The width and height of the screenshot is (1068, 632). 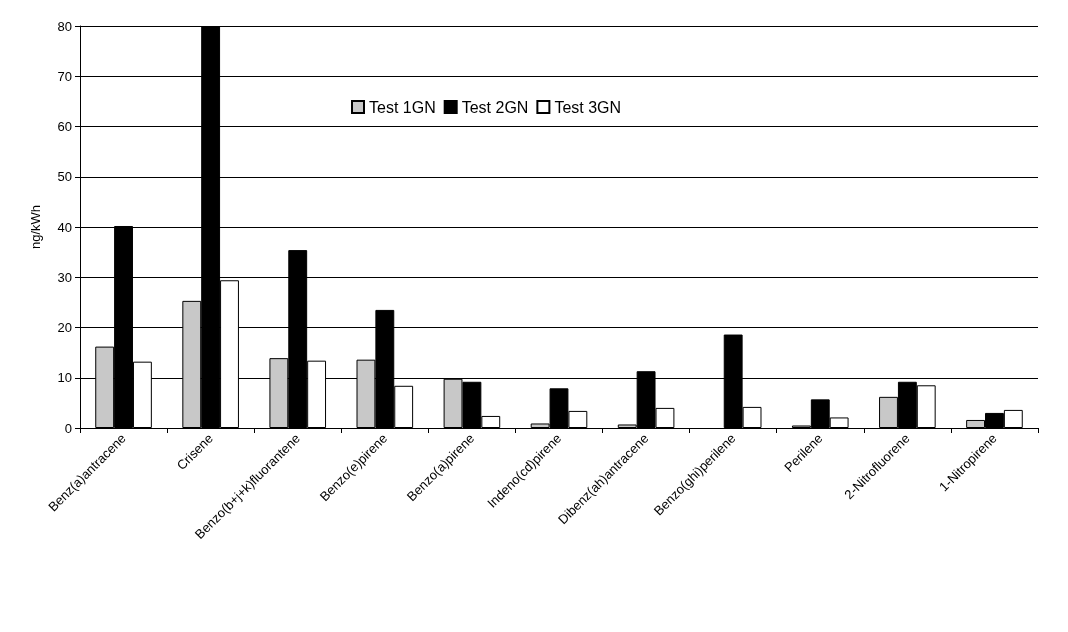 I want to click on y-tick-label: 70, so click(x=64, y=76).